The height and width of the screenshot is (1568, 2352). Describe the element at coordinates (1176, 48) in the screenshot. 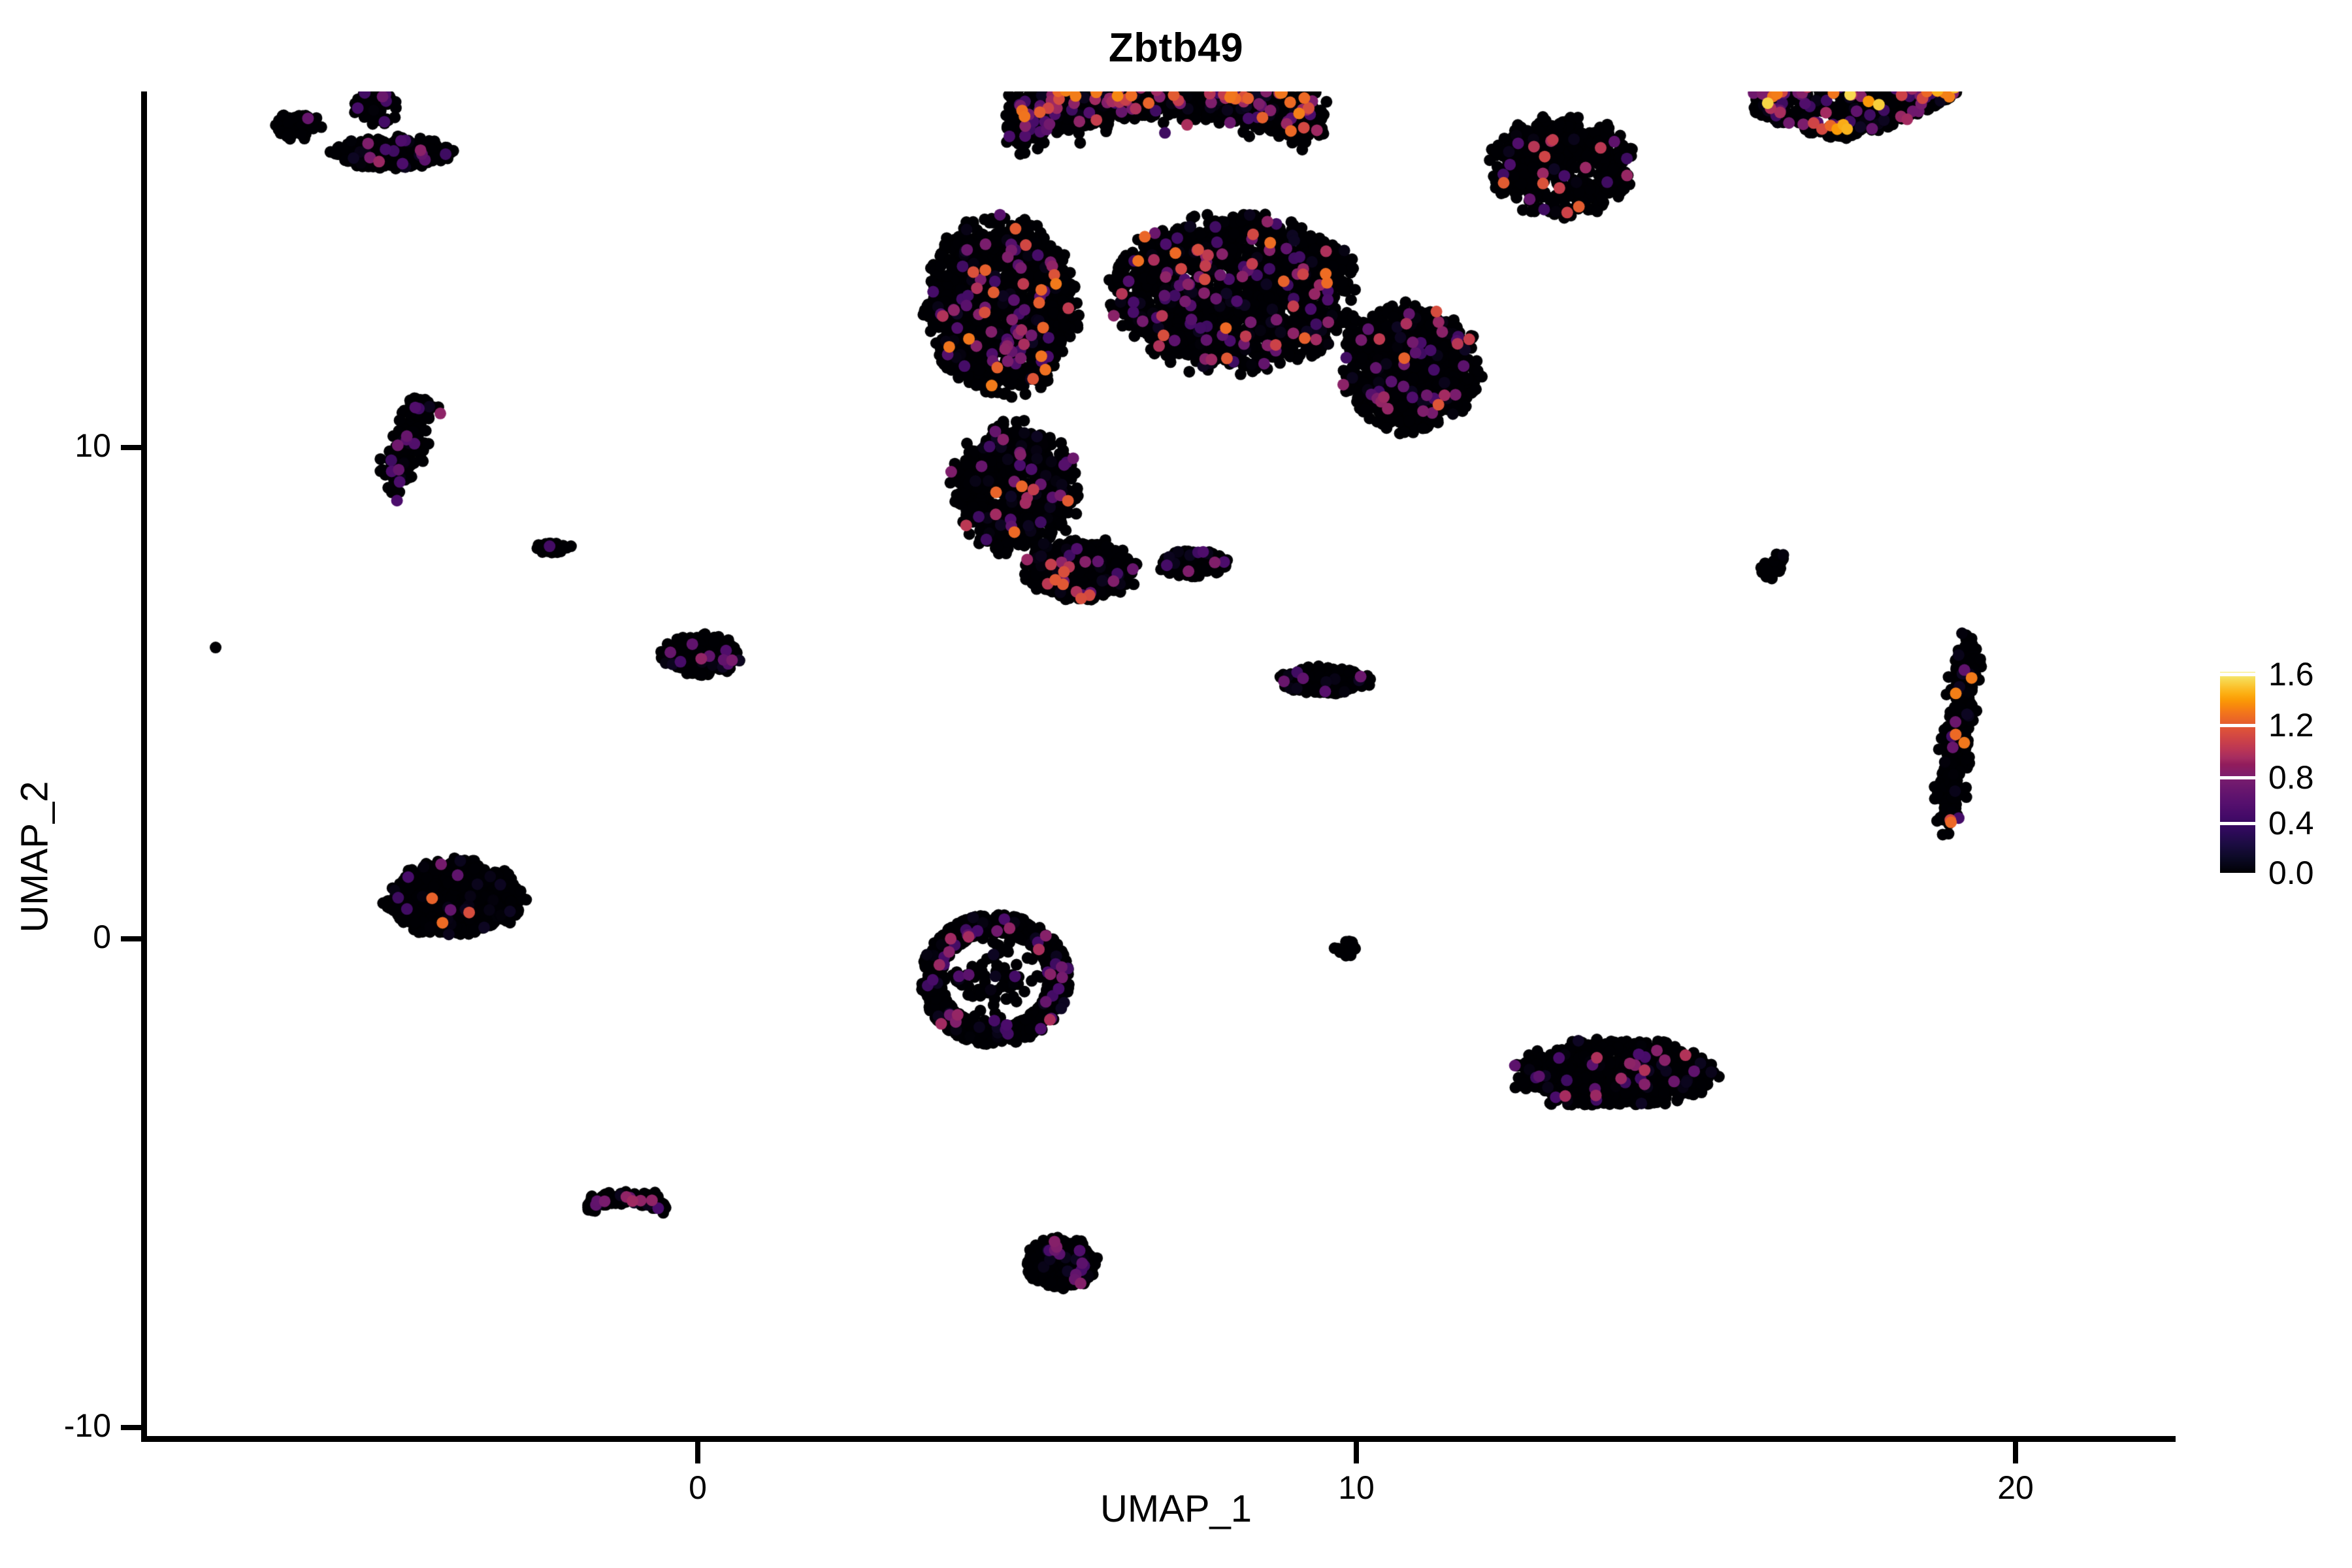

I see `page-title: Zbtb49` at that location.